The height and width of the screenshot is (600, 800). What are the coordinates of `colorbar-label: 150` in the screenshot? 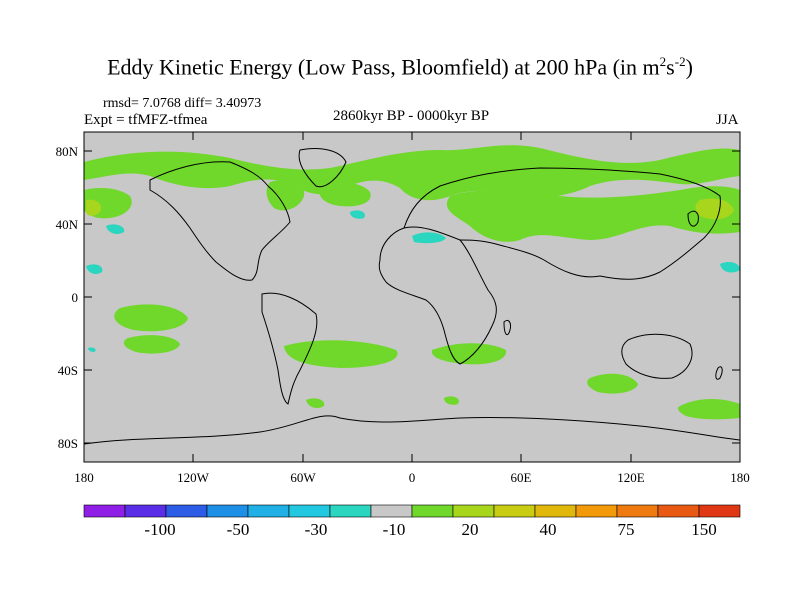 It's located at (704, 529).